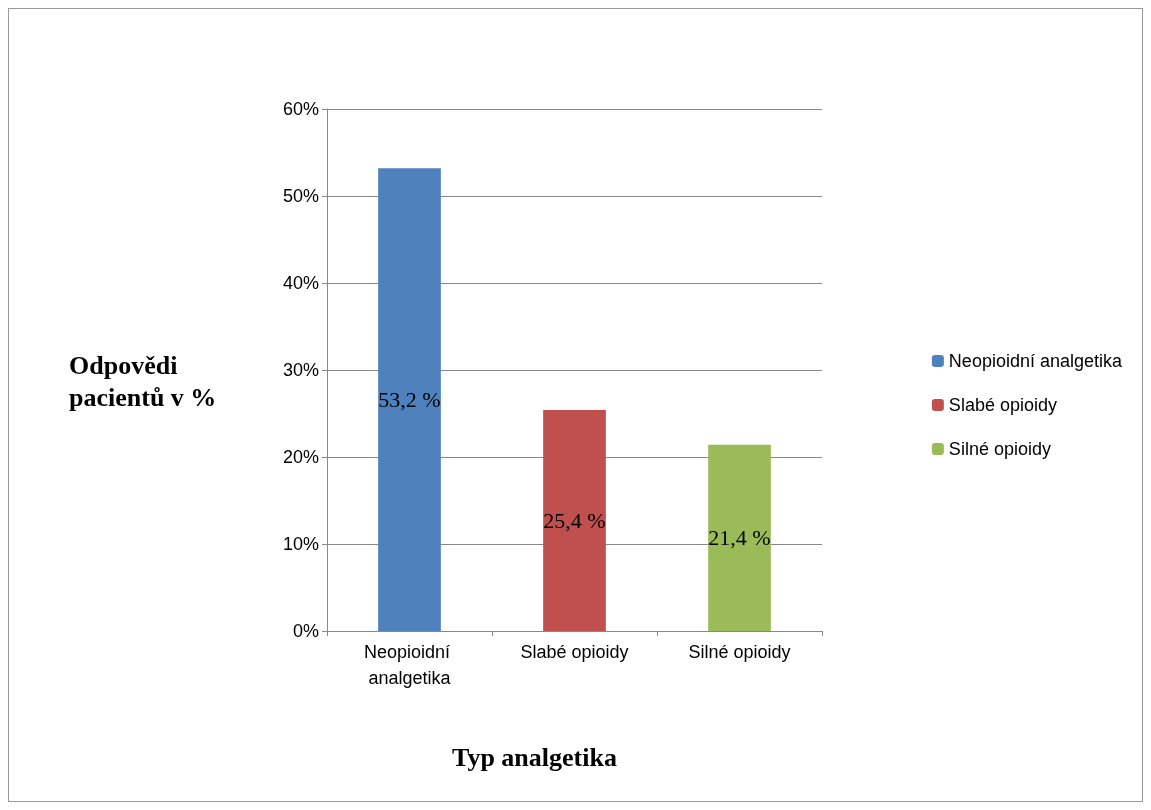 This screenshot has height=810, width=1151. Describe the element at coordinates (305, 631) in the screenshot. I see `y-tick-label: 0%` at that location.